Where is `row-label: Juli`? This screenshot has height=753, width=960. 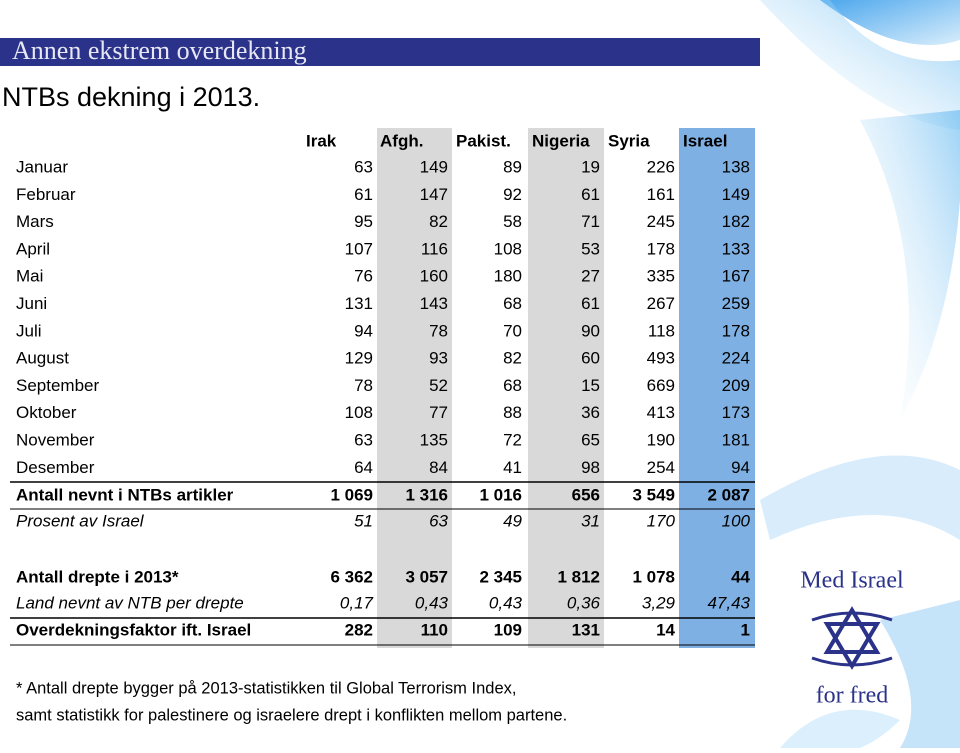 row-label: Juli is located at coordinates (29, 330).